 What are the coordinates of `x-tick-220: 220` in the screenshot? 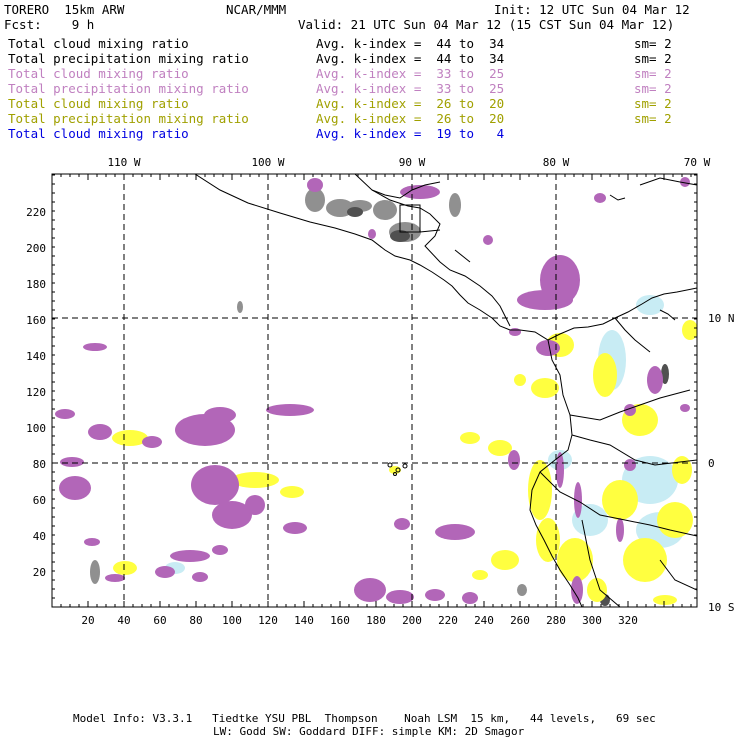 It's located at (448, 620).